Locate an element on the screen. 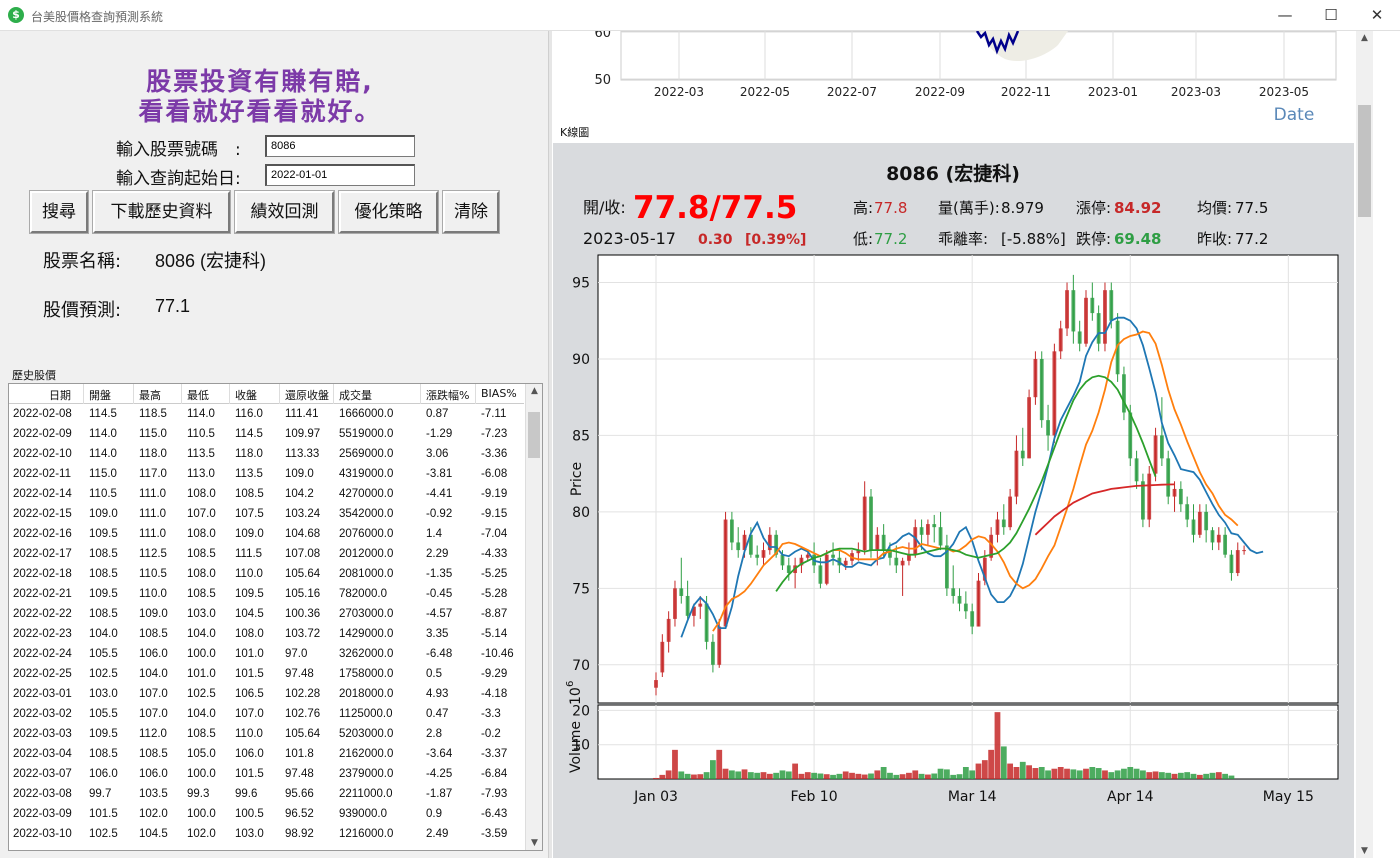  table-cell: 2018000.0 is located at coordinates (366, 694).